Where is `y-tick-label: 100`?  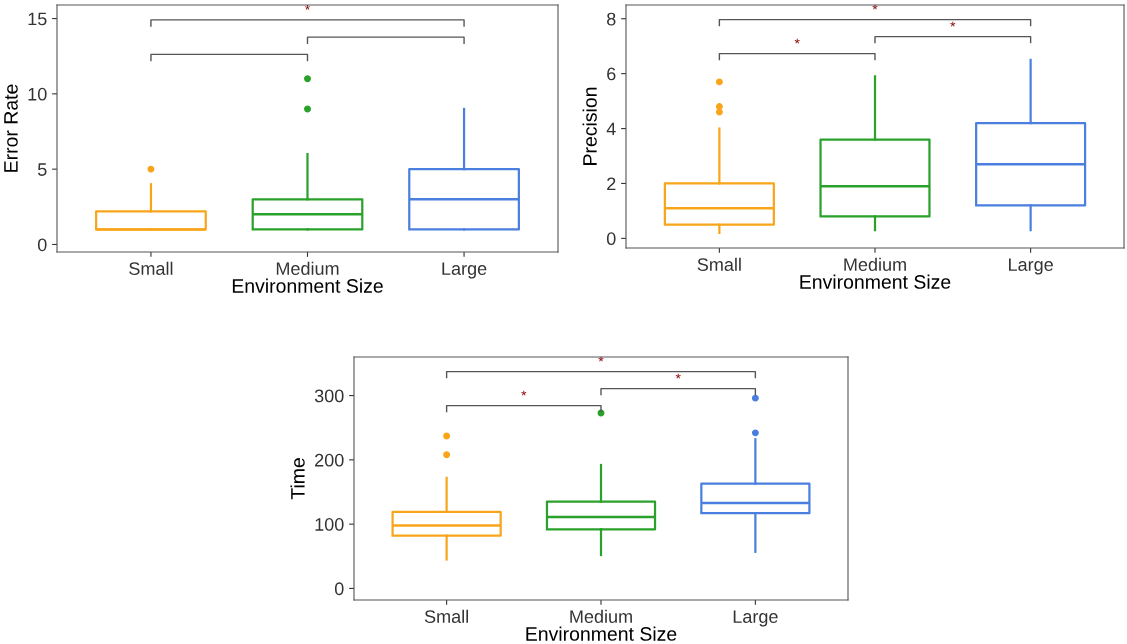 y-tick-label: 100 is located at coordinates (329, 524).